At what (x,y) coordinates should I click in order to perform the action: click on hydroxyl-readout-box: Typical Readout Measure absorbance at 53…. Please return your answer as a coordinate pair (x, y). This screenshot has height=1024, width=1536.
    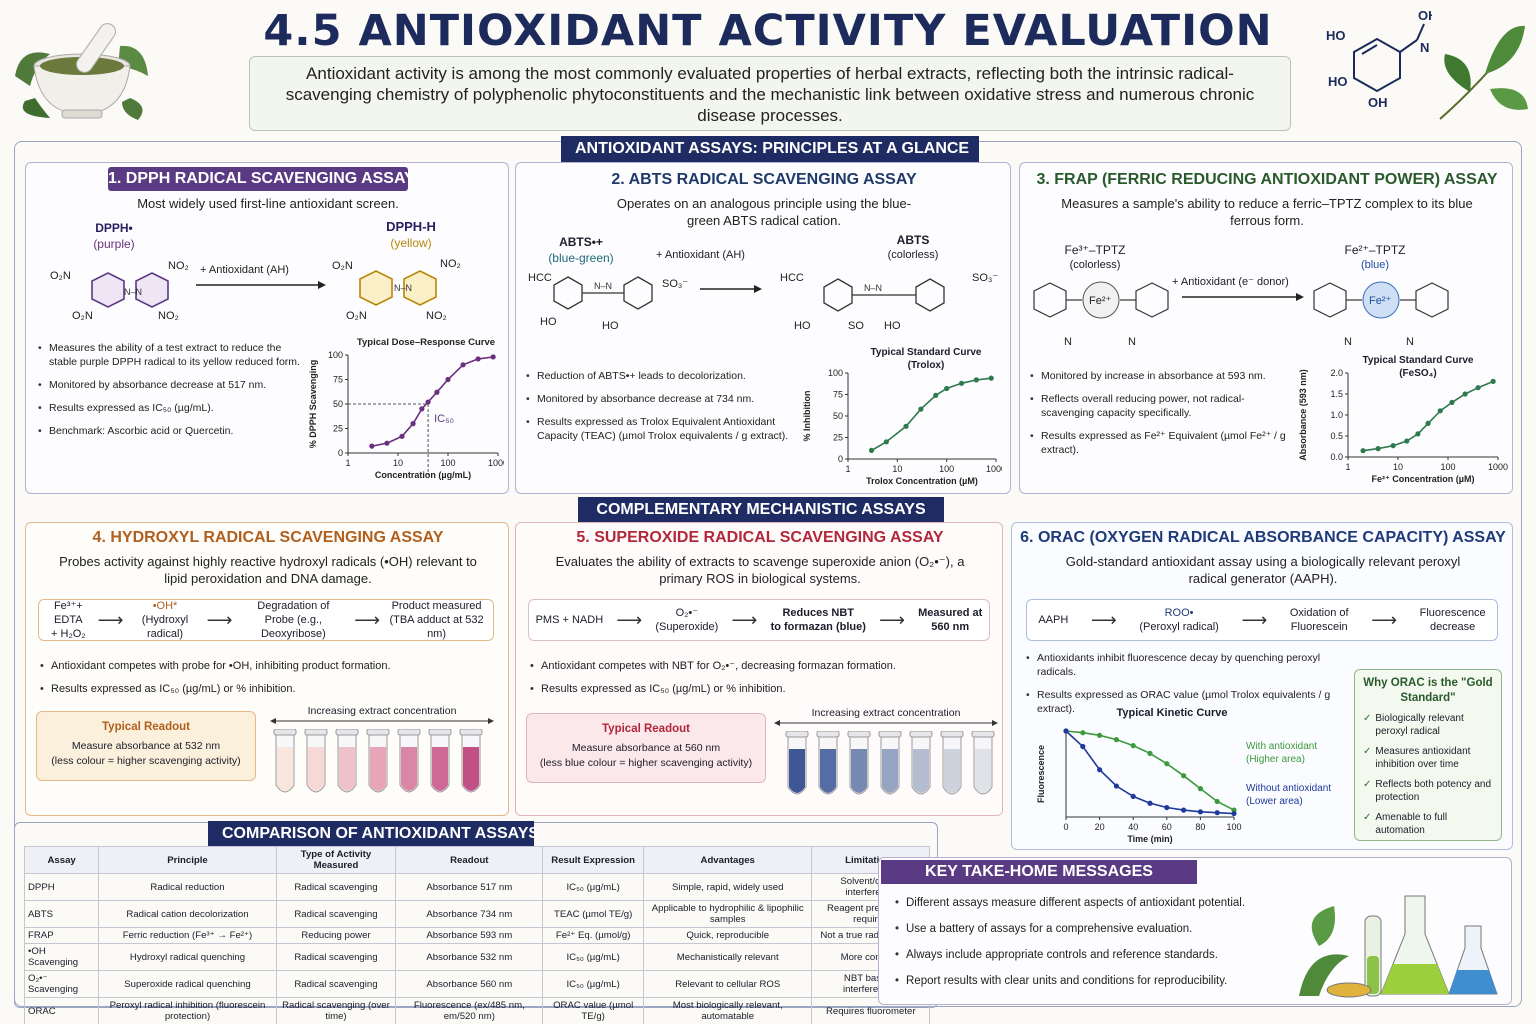
    Looking at the image, I should click on (146, 746).